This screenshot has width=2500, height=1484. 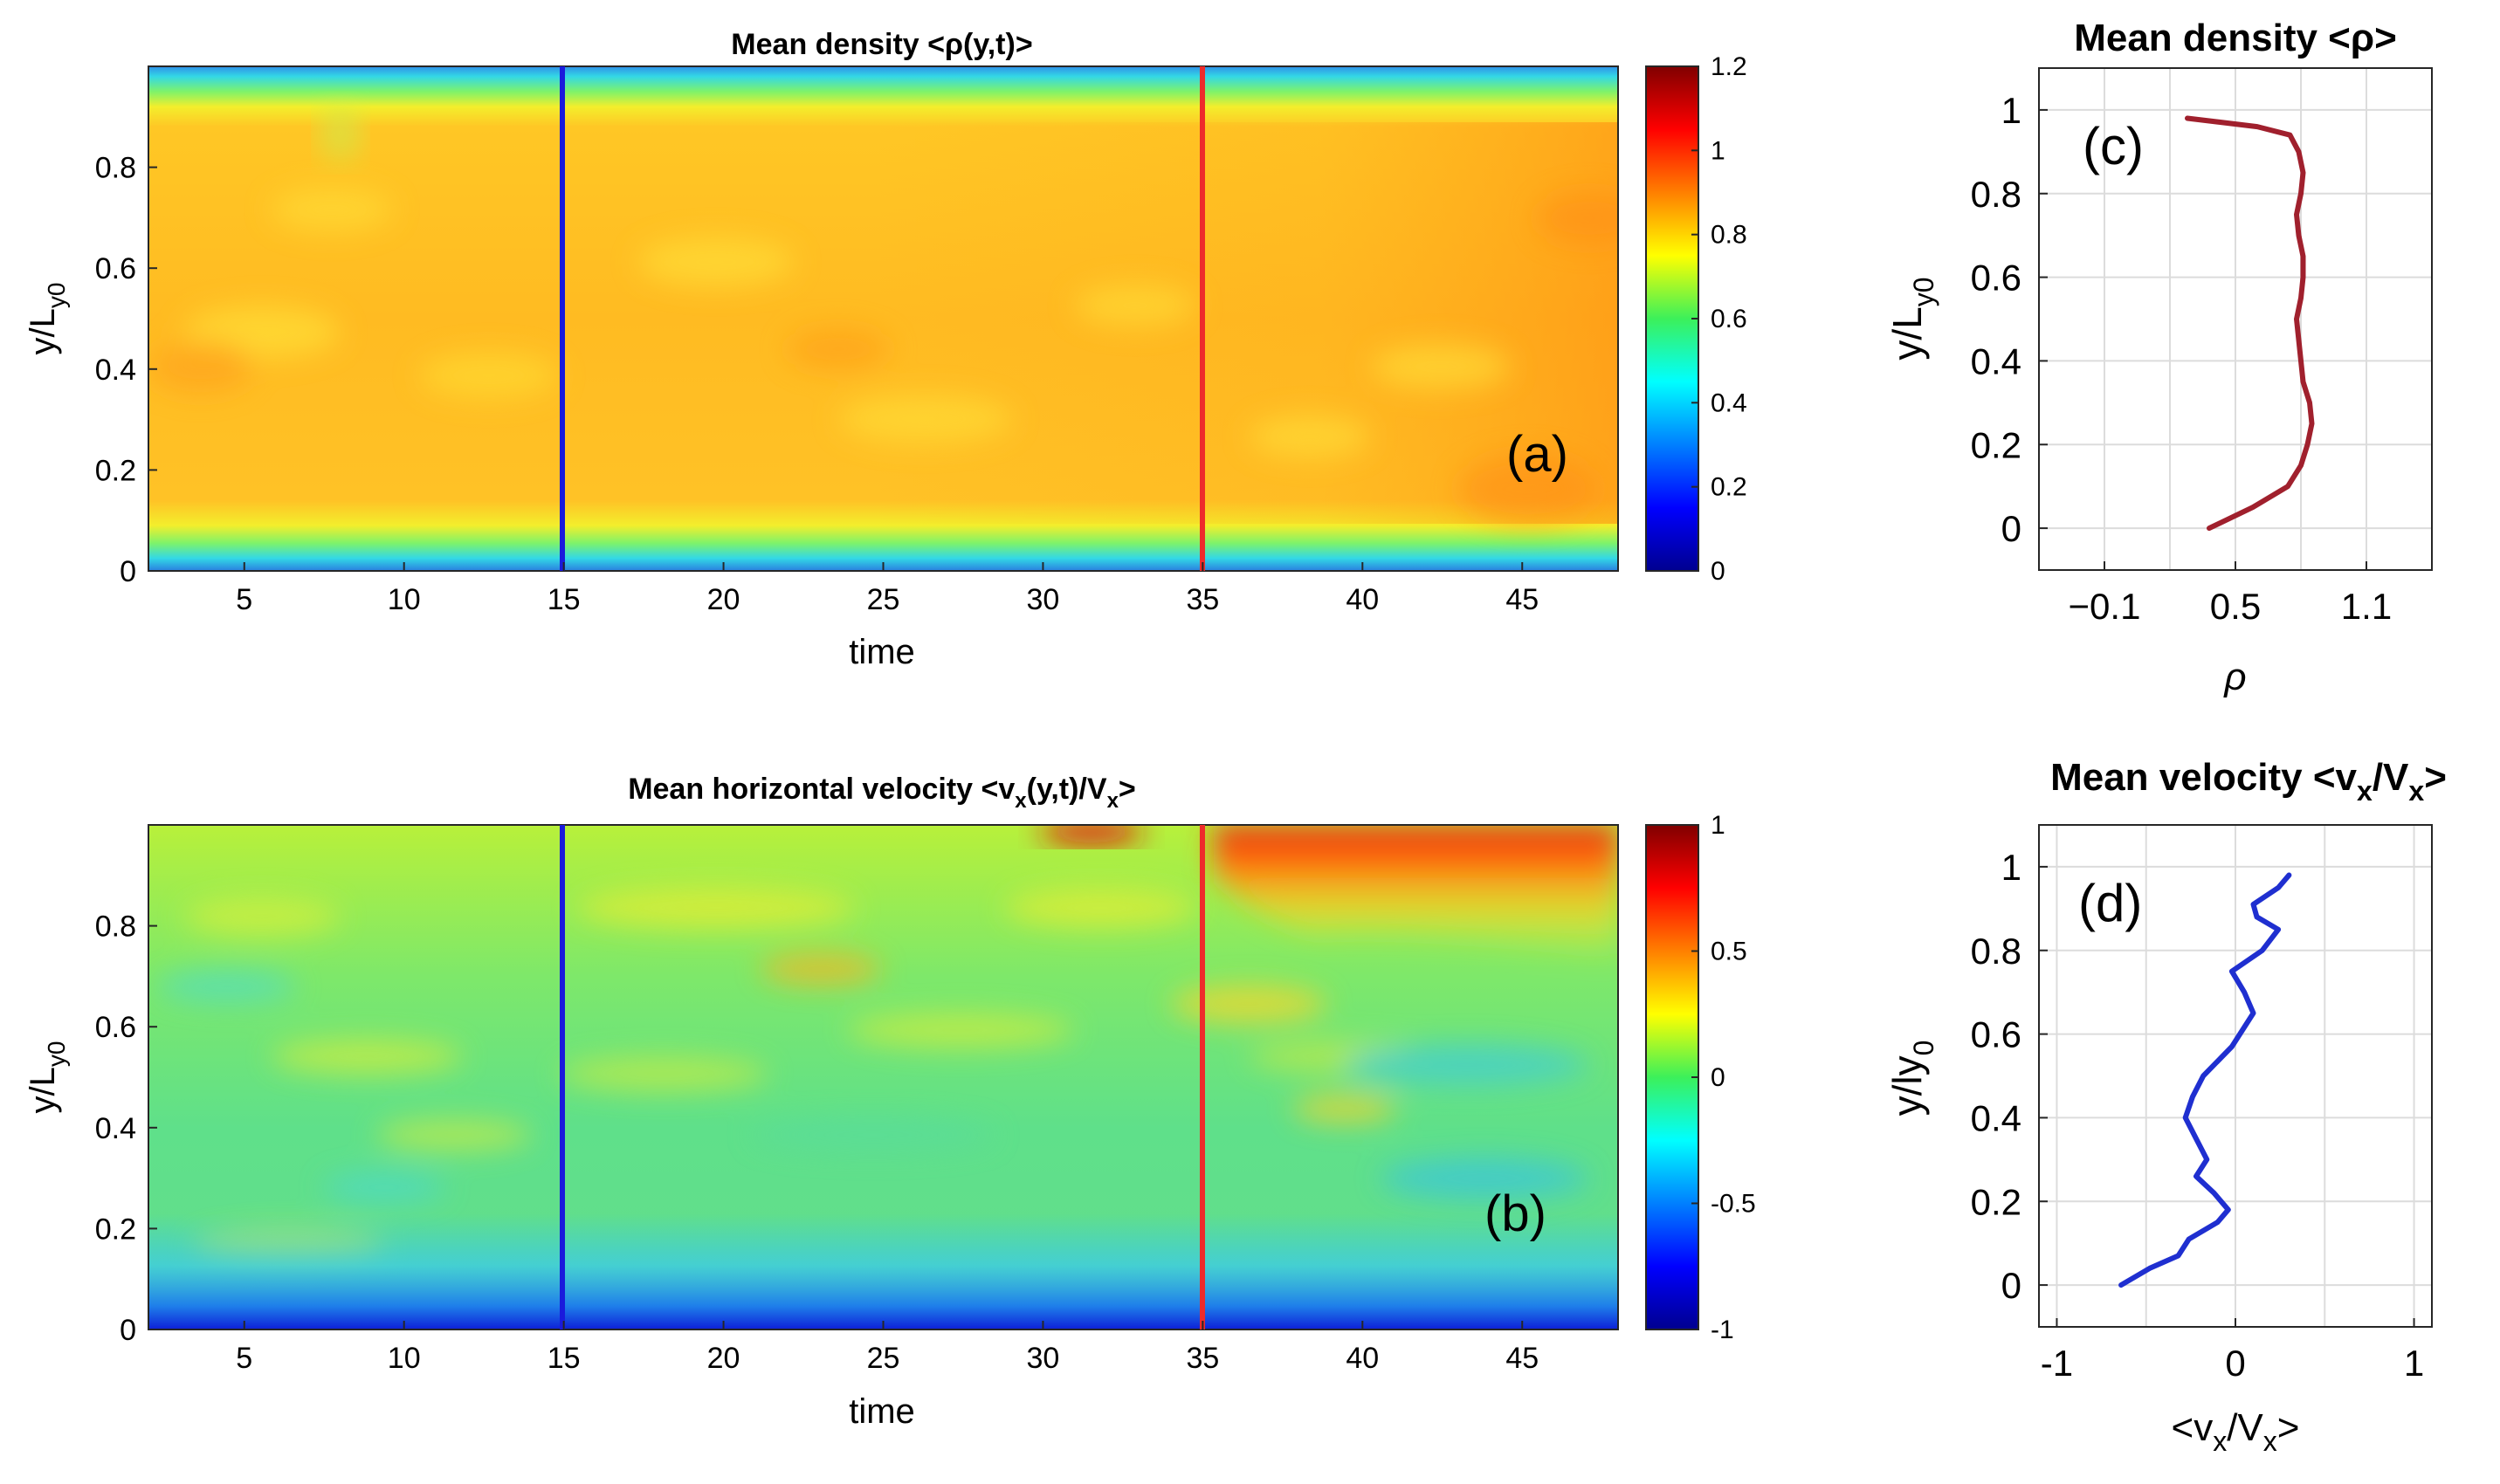 What do you see at coordinates (881, 44) in the screenshot?
I see `panel-a-title: Mean density <ρ(y,t)>` at bounding box center [881, 44].